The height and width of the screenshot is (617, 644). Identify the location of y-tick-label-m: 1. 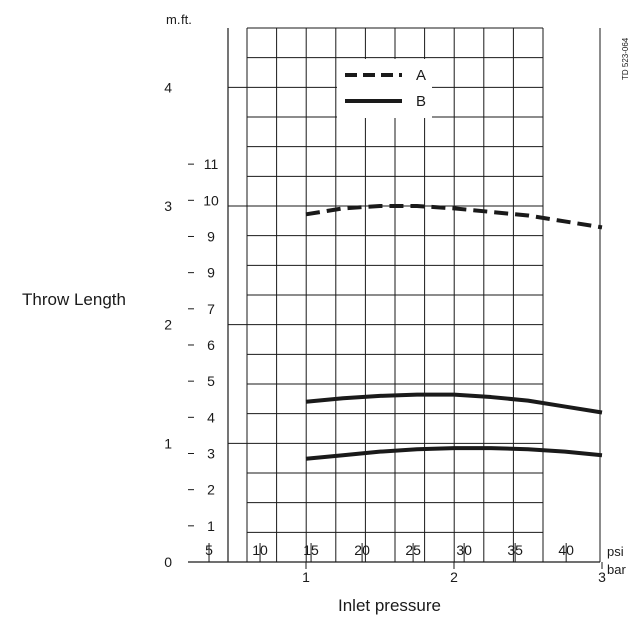
(168, 443).